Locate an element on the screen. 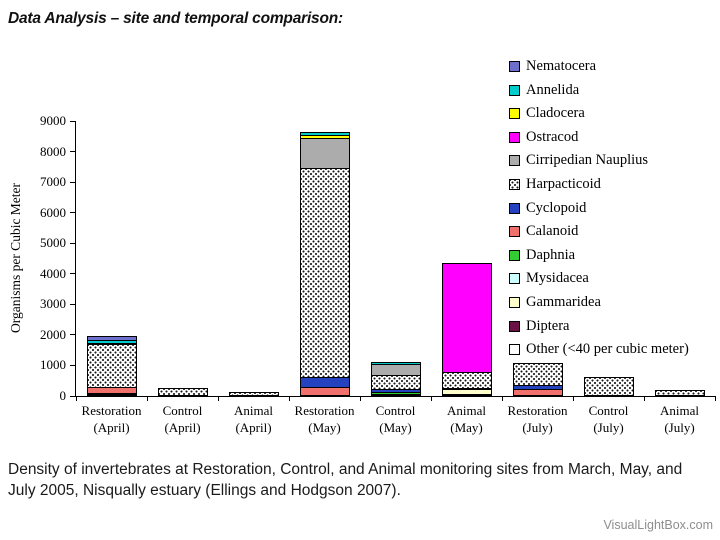  legend-item-cirripedian-nauplius: Cirripedian Nauplius is located at coordinates (599, 160).